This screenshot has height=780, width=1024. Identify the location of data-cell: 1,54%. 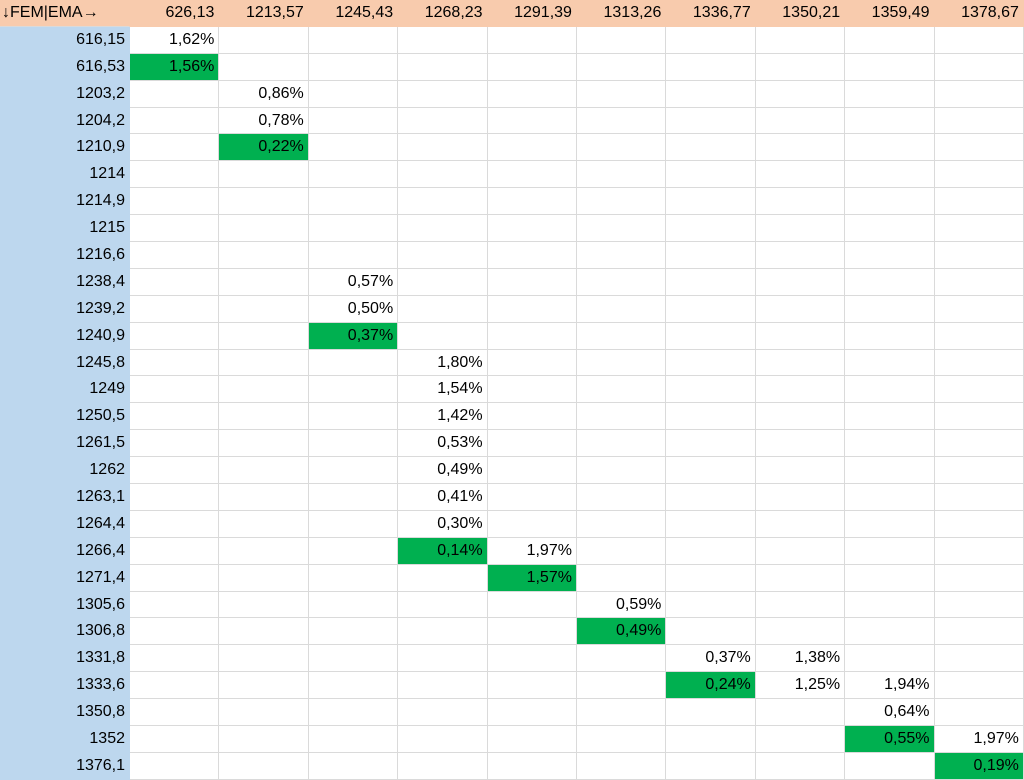
(443, 390).